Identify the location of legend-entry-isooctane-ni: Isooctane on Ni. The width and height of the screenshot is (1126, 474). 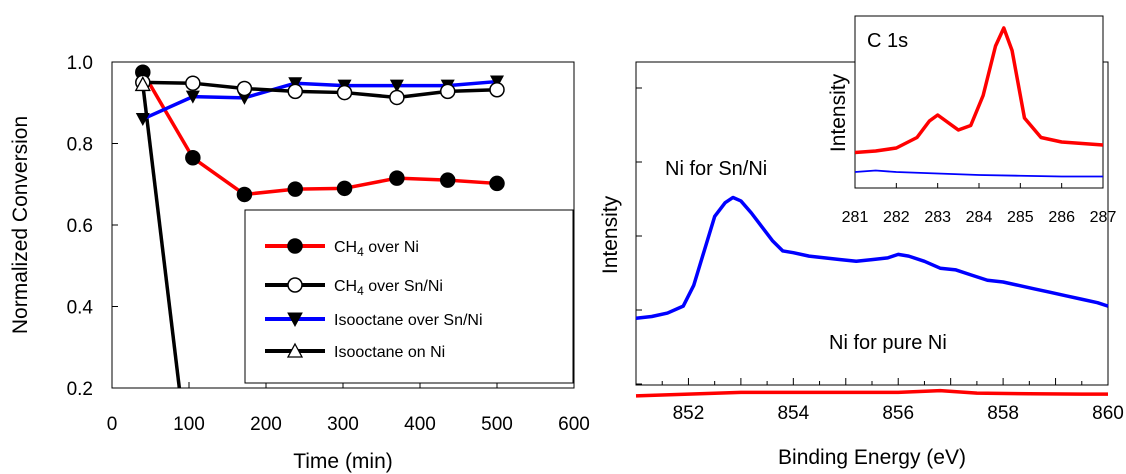
(355, 351).